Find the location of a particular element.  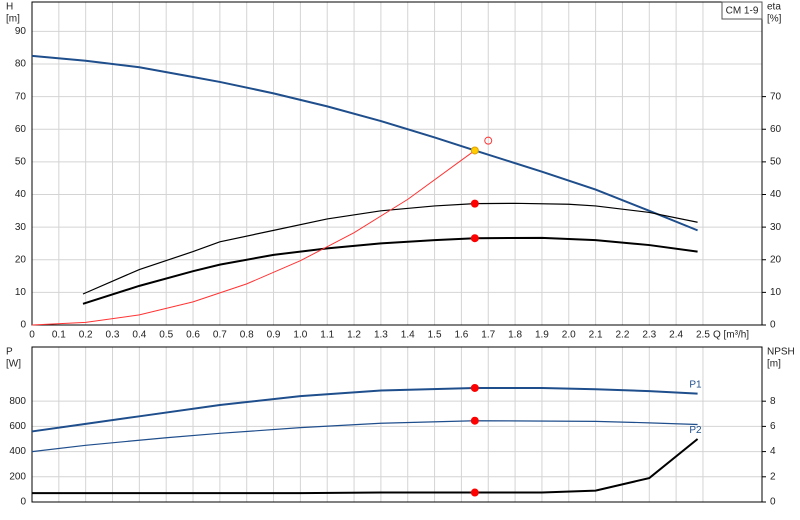

y-tick-label: 200 is located at coordinates (17, 476).